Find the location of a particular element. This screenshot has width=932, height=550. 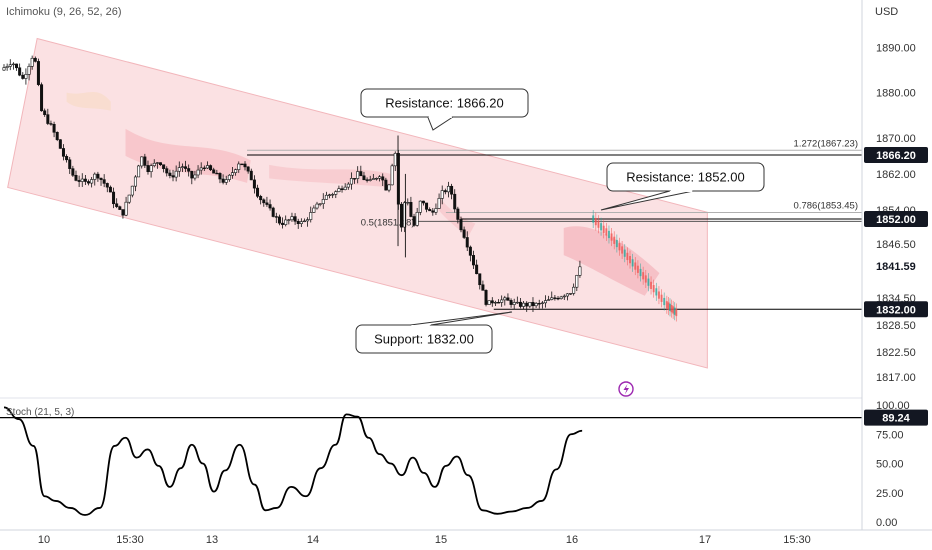

fib-label: 1.272(1867.23) is located at coordinates (826, 143).